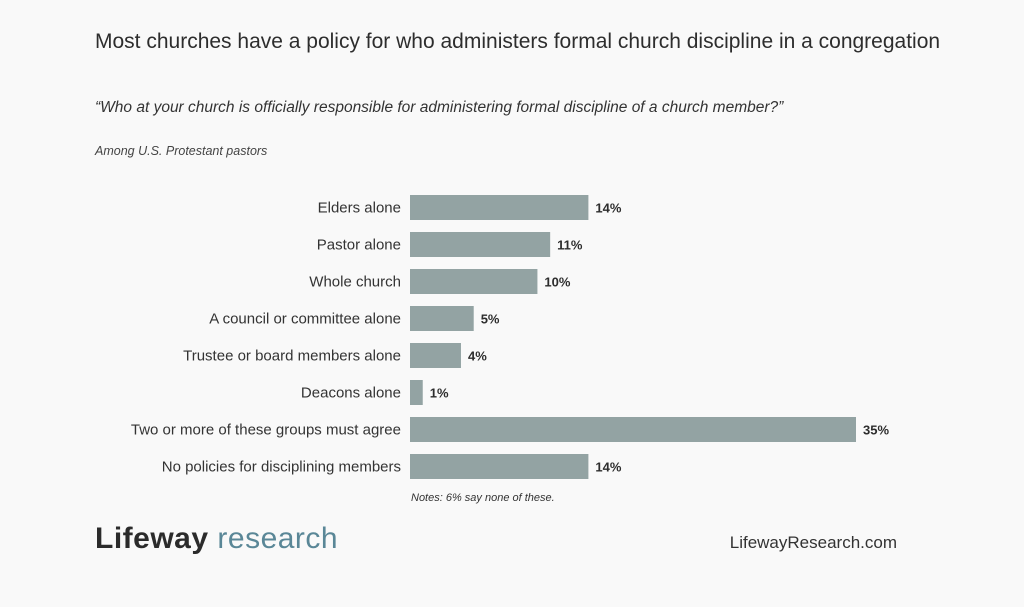 The height and width of the screenshot is (607, 1024). Describe the element at coordinates (490, 319) in the screenshot. I see `value-label: 5%` at that location.